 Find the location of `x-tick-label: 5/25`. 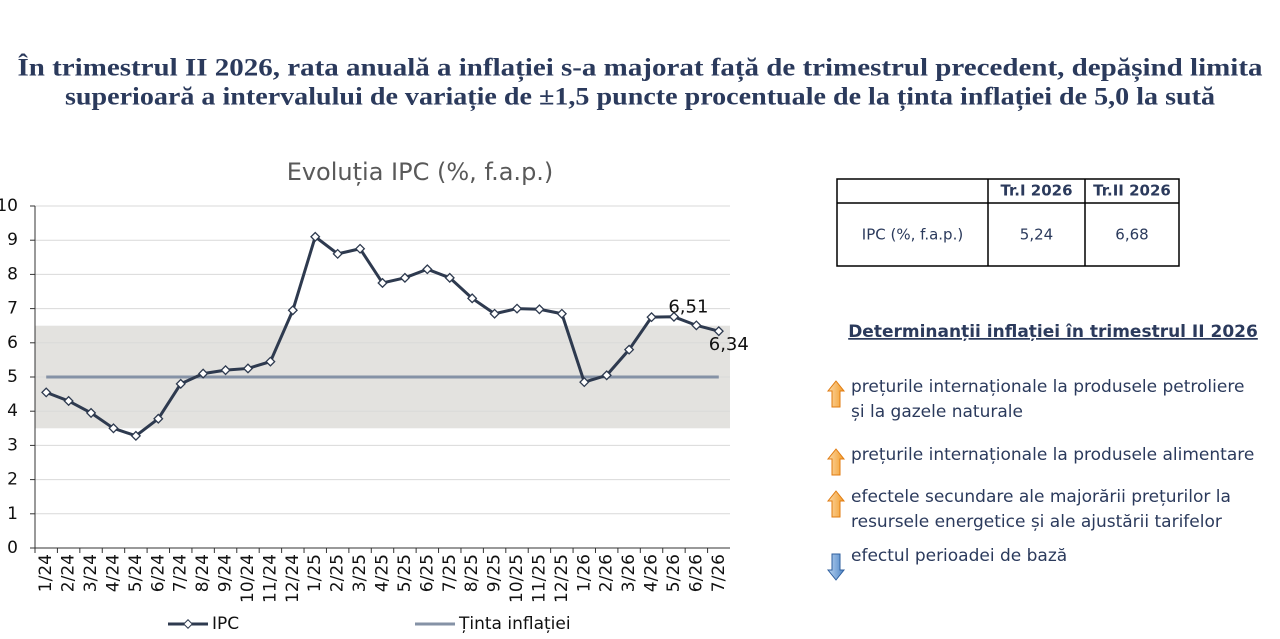

x-tick-label: 5/25 is located at coordinates (405, 573).